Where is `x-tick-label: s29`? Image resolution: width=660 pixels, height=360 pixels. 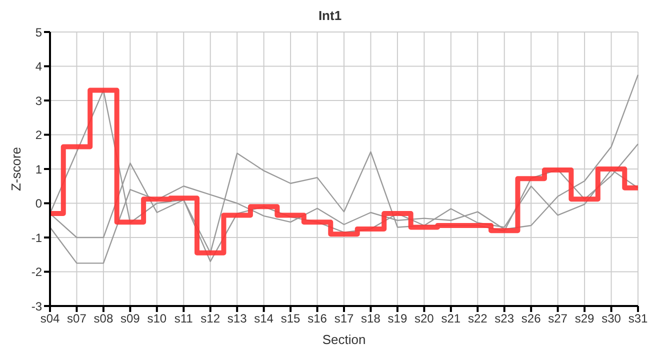 x-tick-label: s29 is located at coordinates (584, 319).